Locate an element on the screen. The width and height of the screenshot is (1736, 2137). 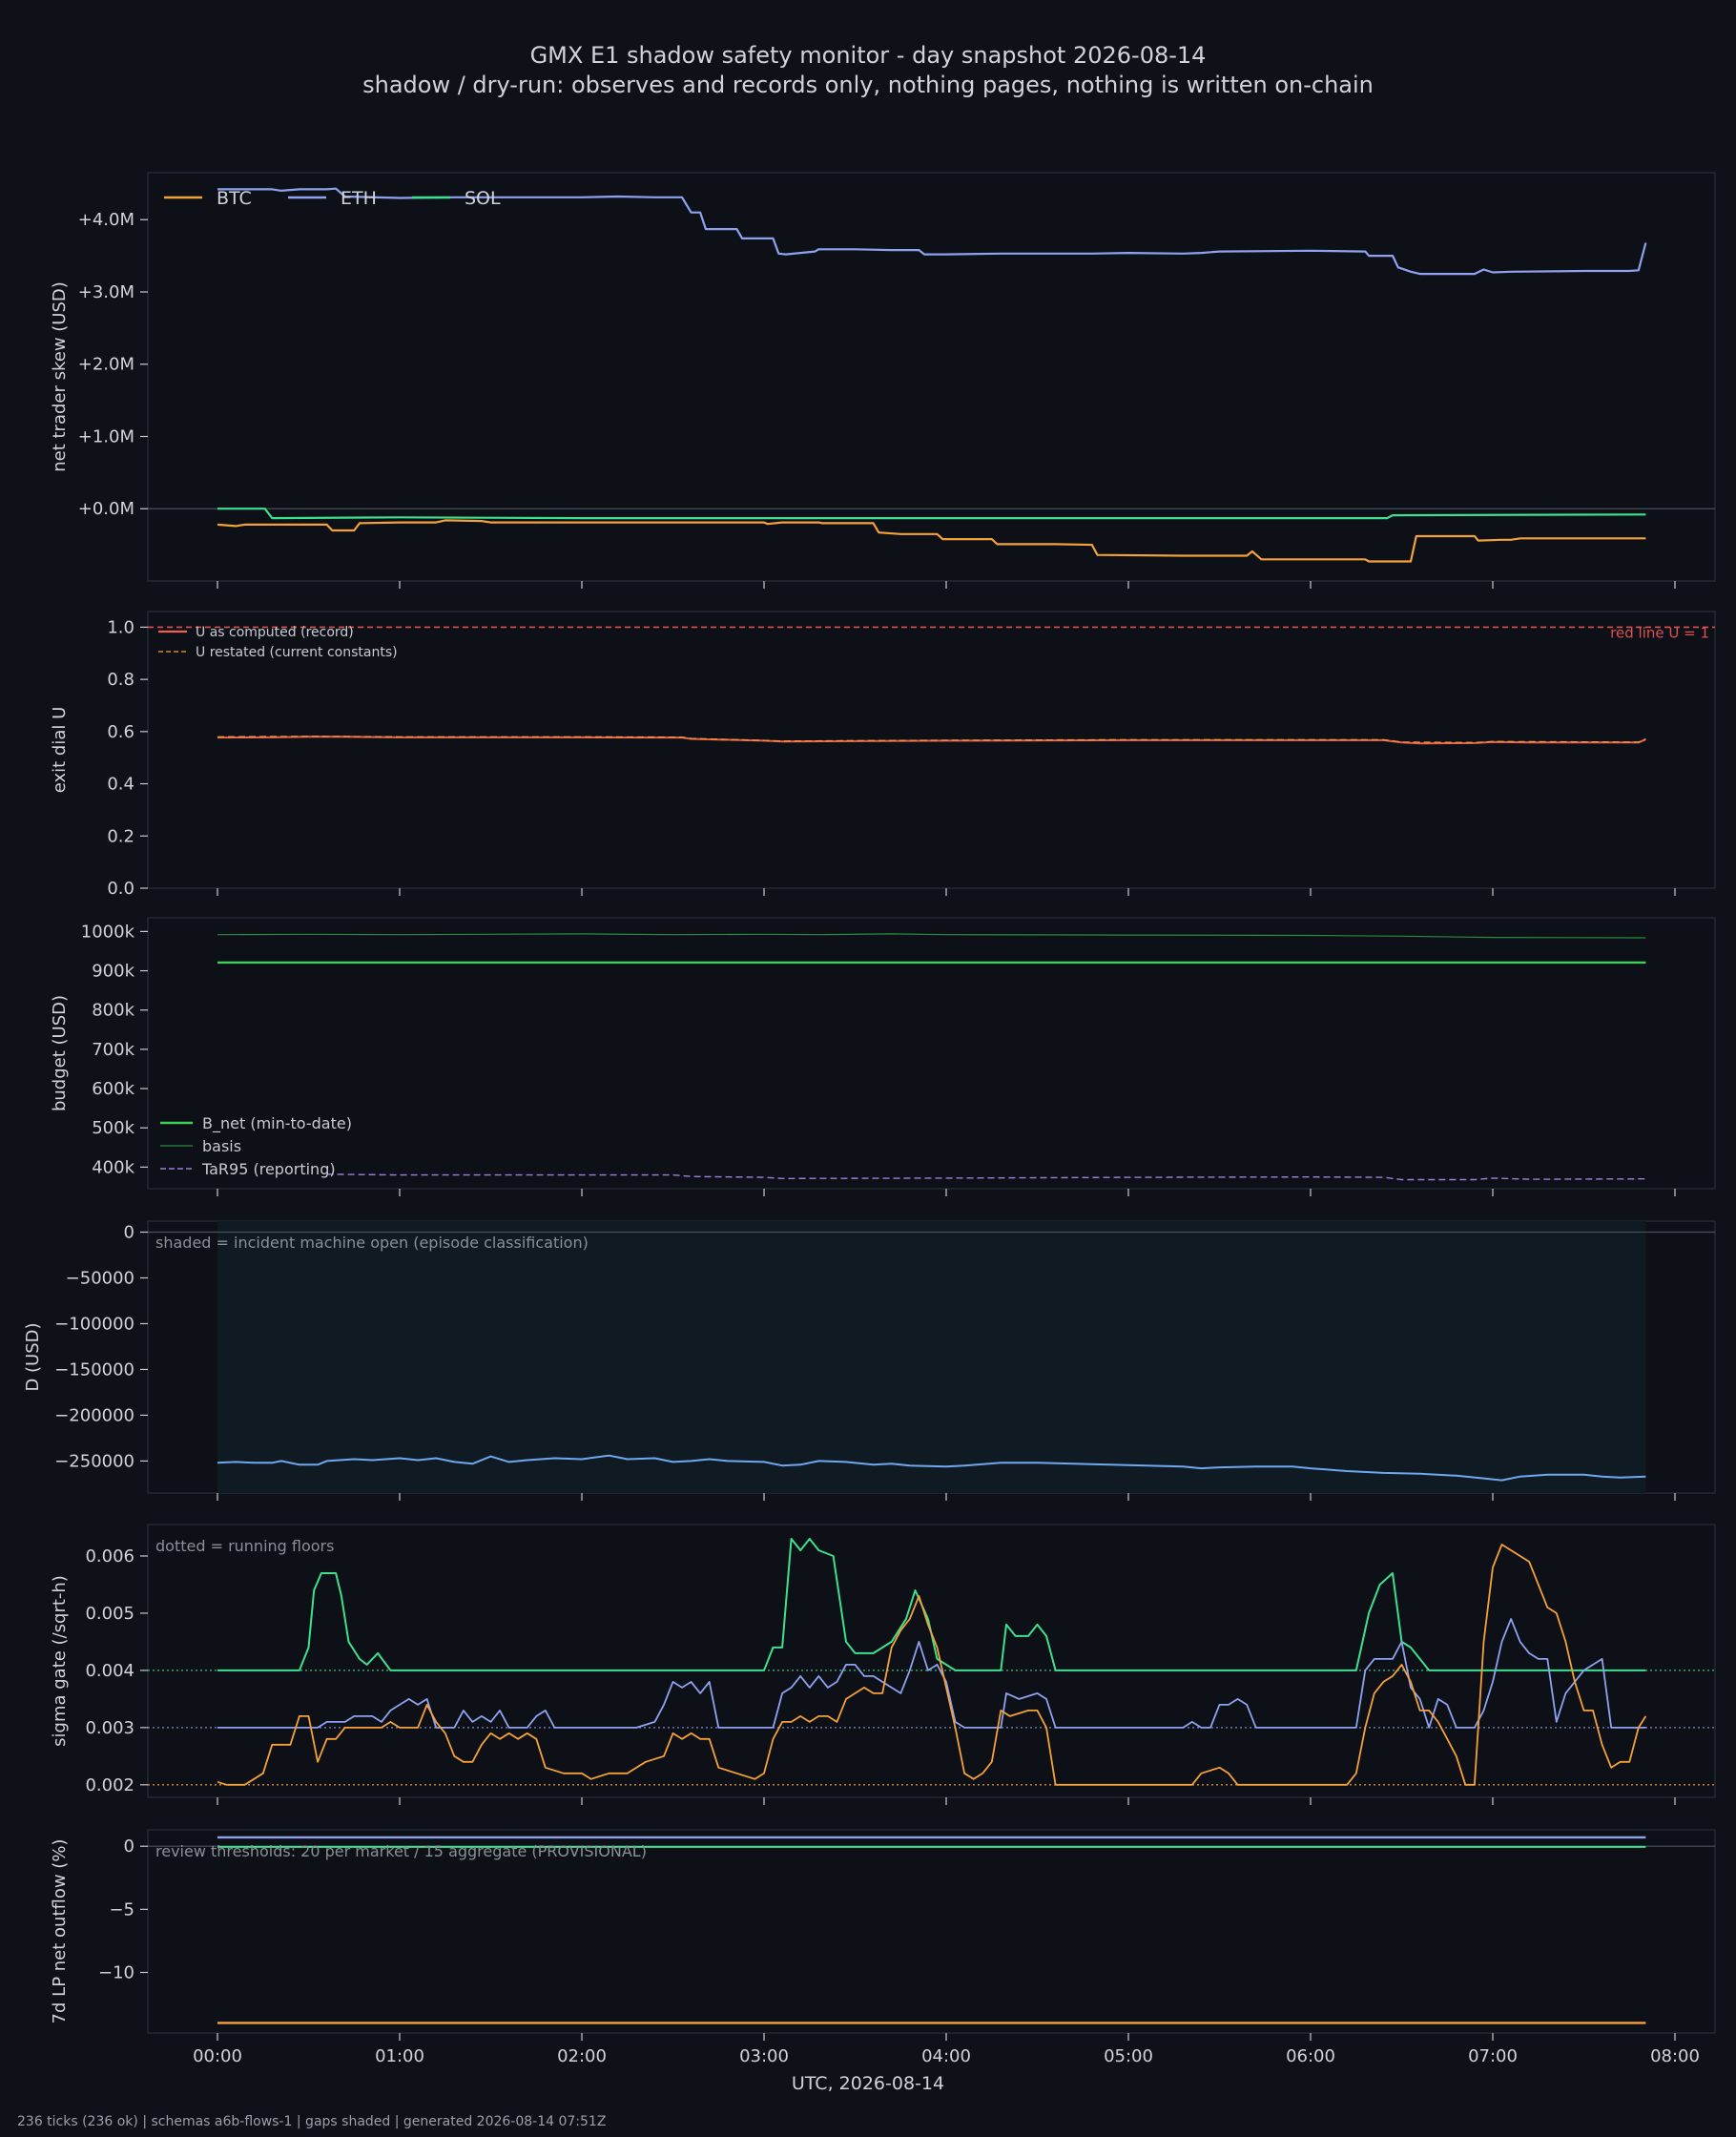
y-tick-label: 0.006 is located at coordinates (109, 1556).